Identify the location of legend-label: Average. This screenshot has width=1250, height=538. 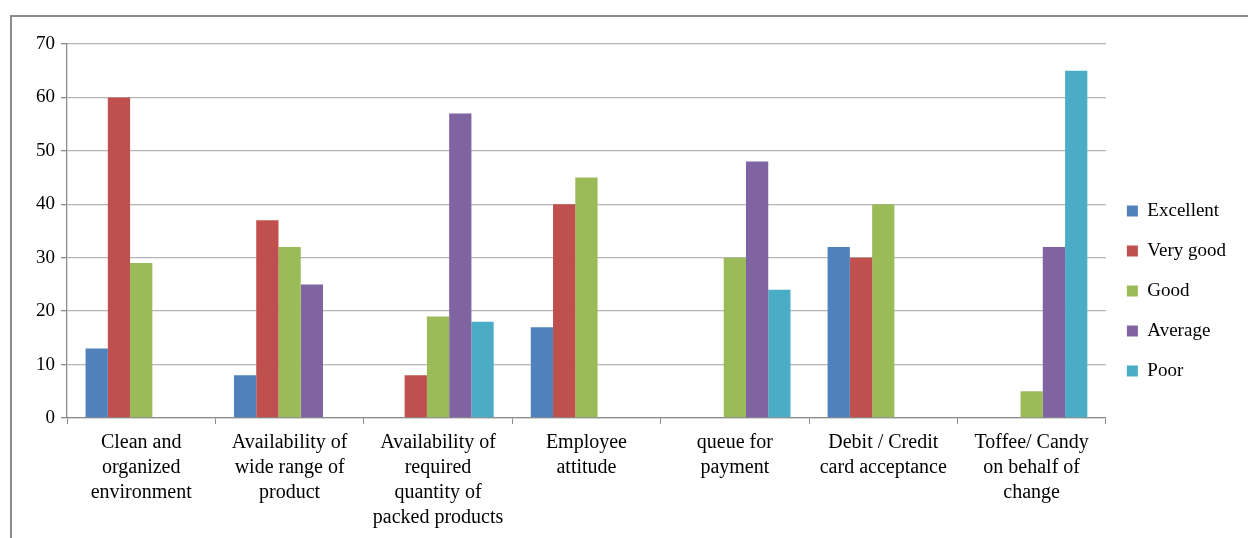
(1179, 329).